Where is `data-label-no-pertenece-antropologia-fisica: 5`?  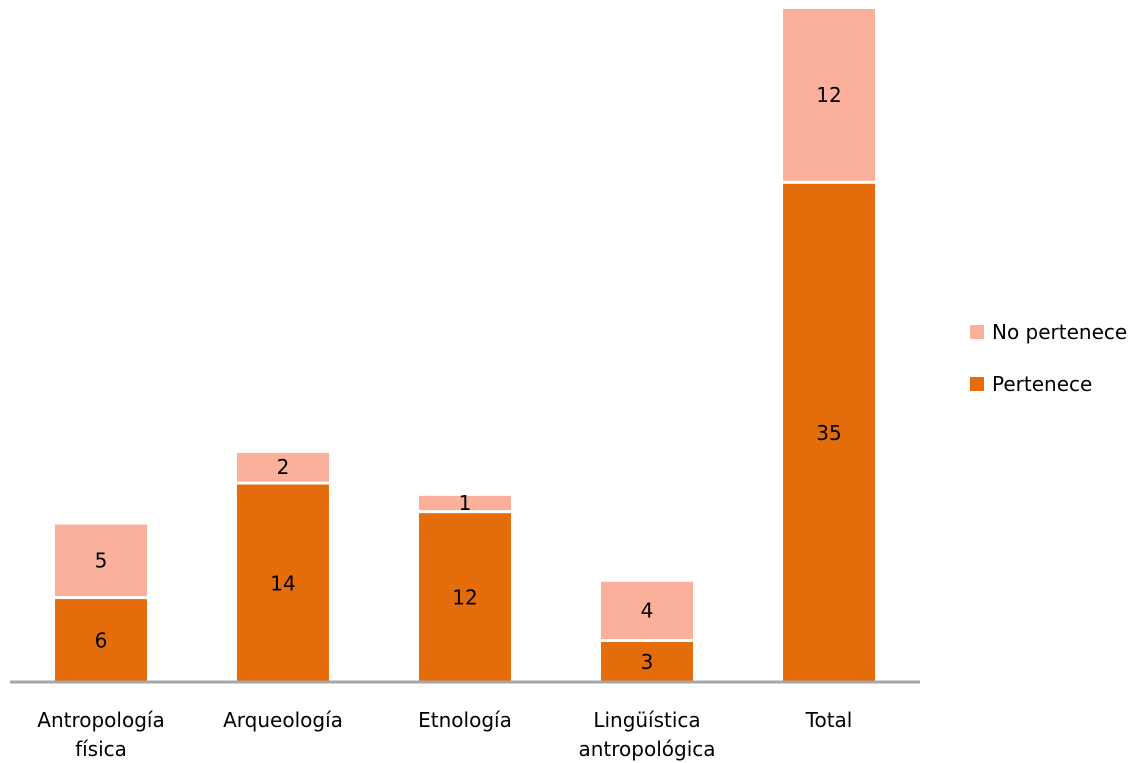 data-label-no-pertenece-antropologia-fisica: 5 is located at coordinates (101, 560).